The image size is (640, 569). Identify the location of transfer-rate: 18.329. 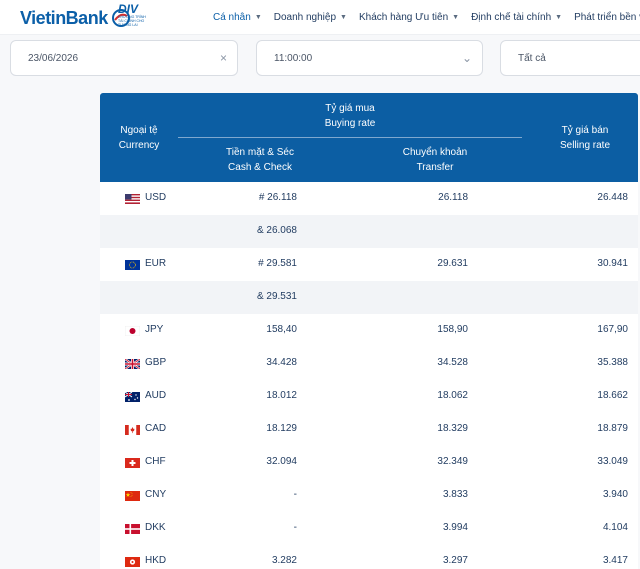
(452, 428).